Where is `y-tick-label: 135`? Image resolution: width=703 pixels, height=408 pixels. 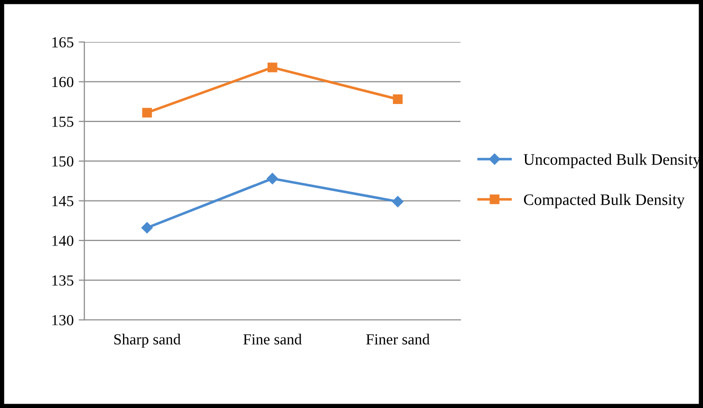 y-tick-label: 135 is located at coordinates (63, 280).